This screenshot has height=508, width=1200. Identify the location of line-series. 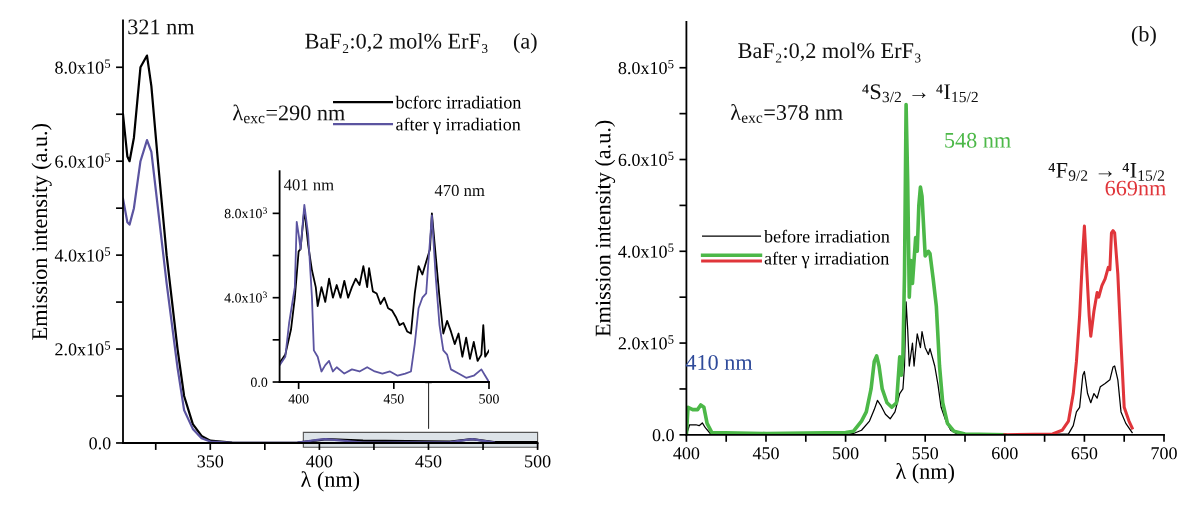
(1068, 329).